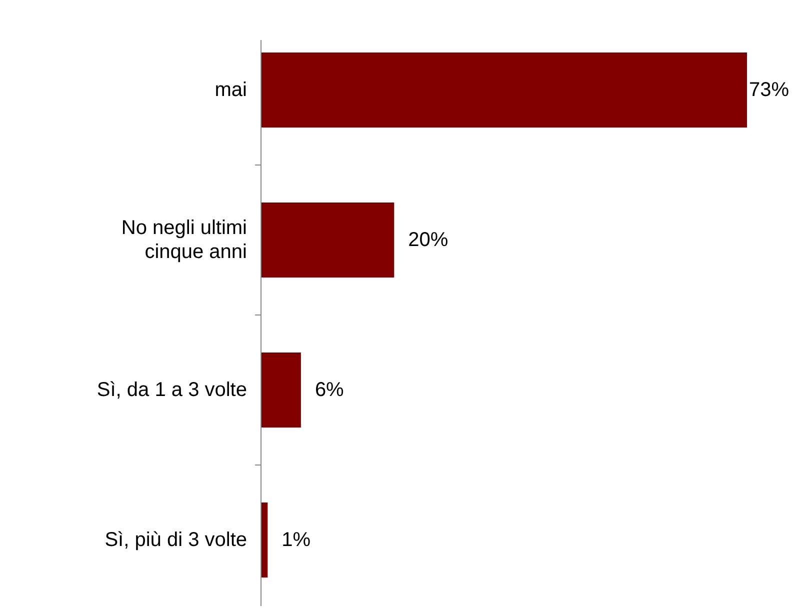  What do you see at coordinates (171, 390) in the screenshot?
I see `y-tick-label: Sì, da 1 a 3 volte` at bounding box center [171, 390].